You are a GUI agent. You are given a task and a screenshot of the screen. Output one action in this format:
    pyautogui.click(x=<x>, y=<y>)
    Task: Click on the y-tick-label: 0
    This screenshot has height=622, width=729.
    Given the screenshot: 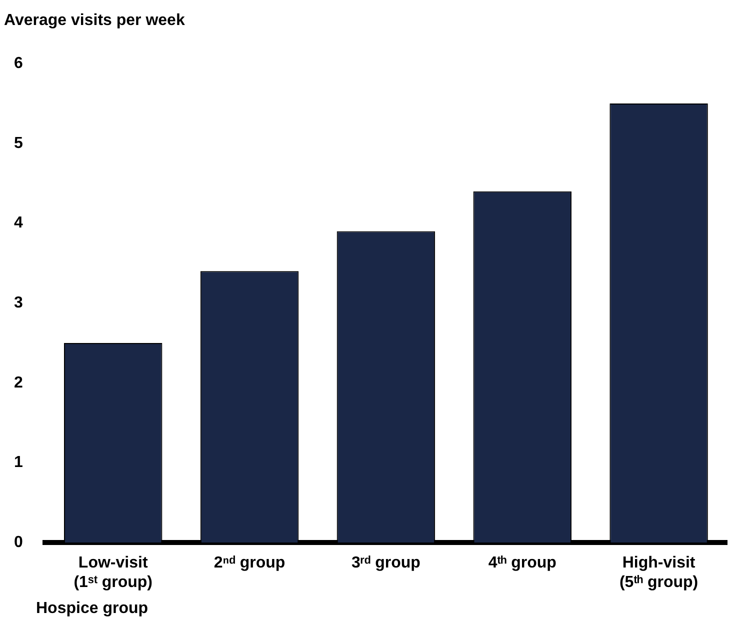 What is the action you would take?
    pyautogui.click(x=18, y=543)
    